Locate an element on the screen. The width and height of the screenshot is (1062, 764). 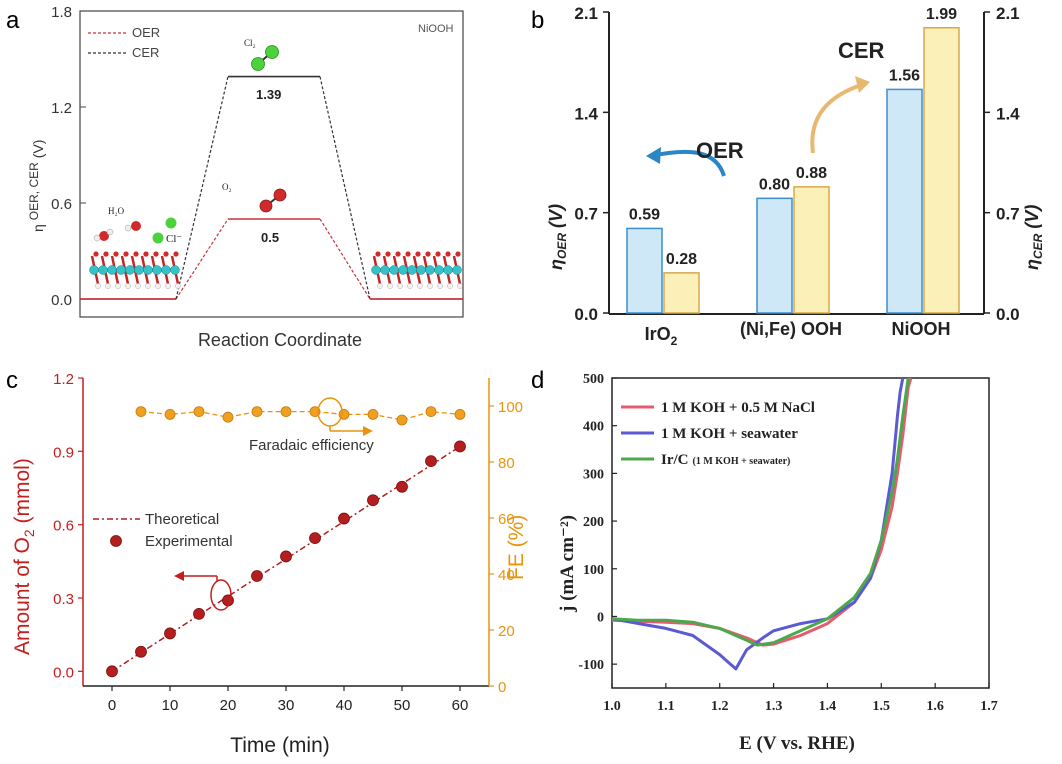
legend-oer-label: OER is located at coordinates (146, 32).